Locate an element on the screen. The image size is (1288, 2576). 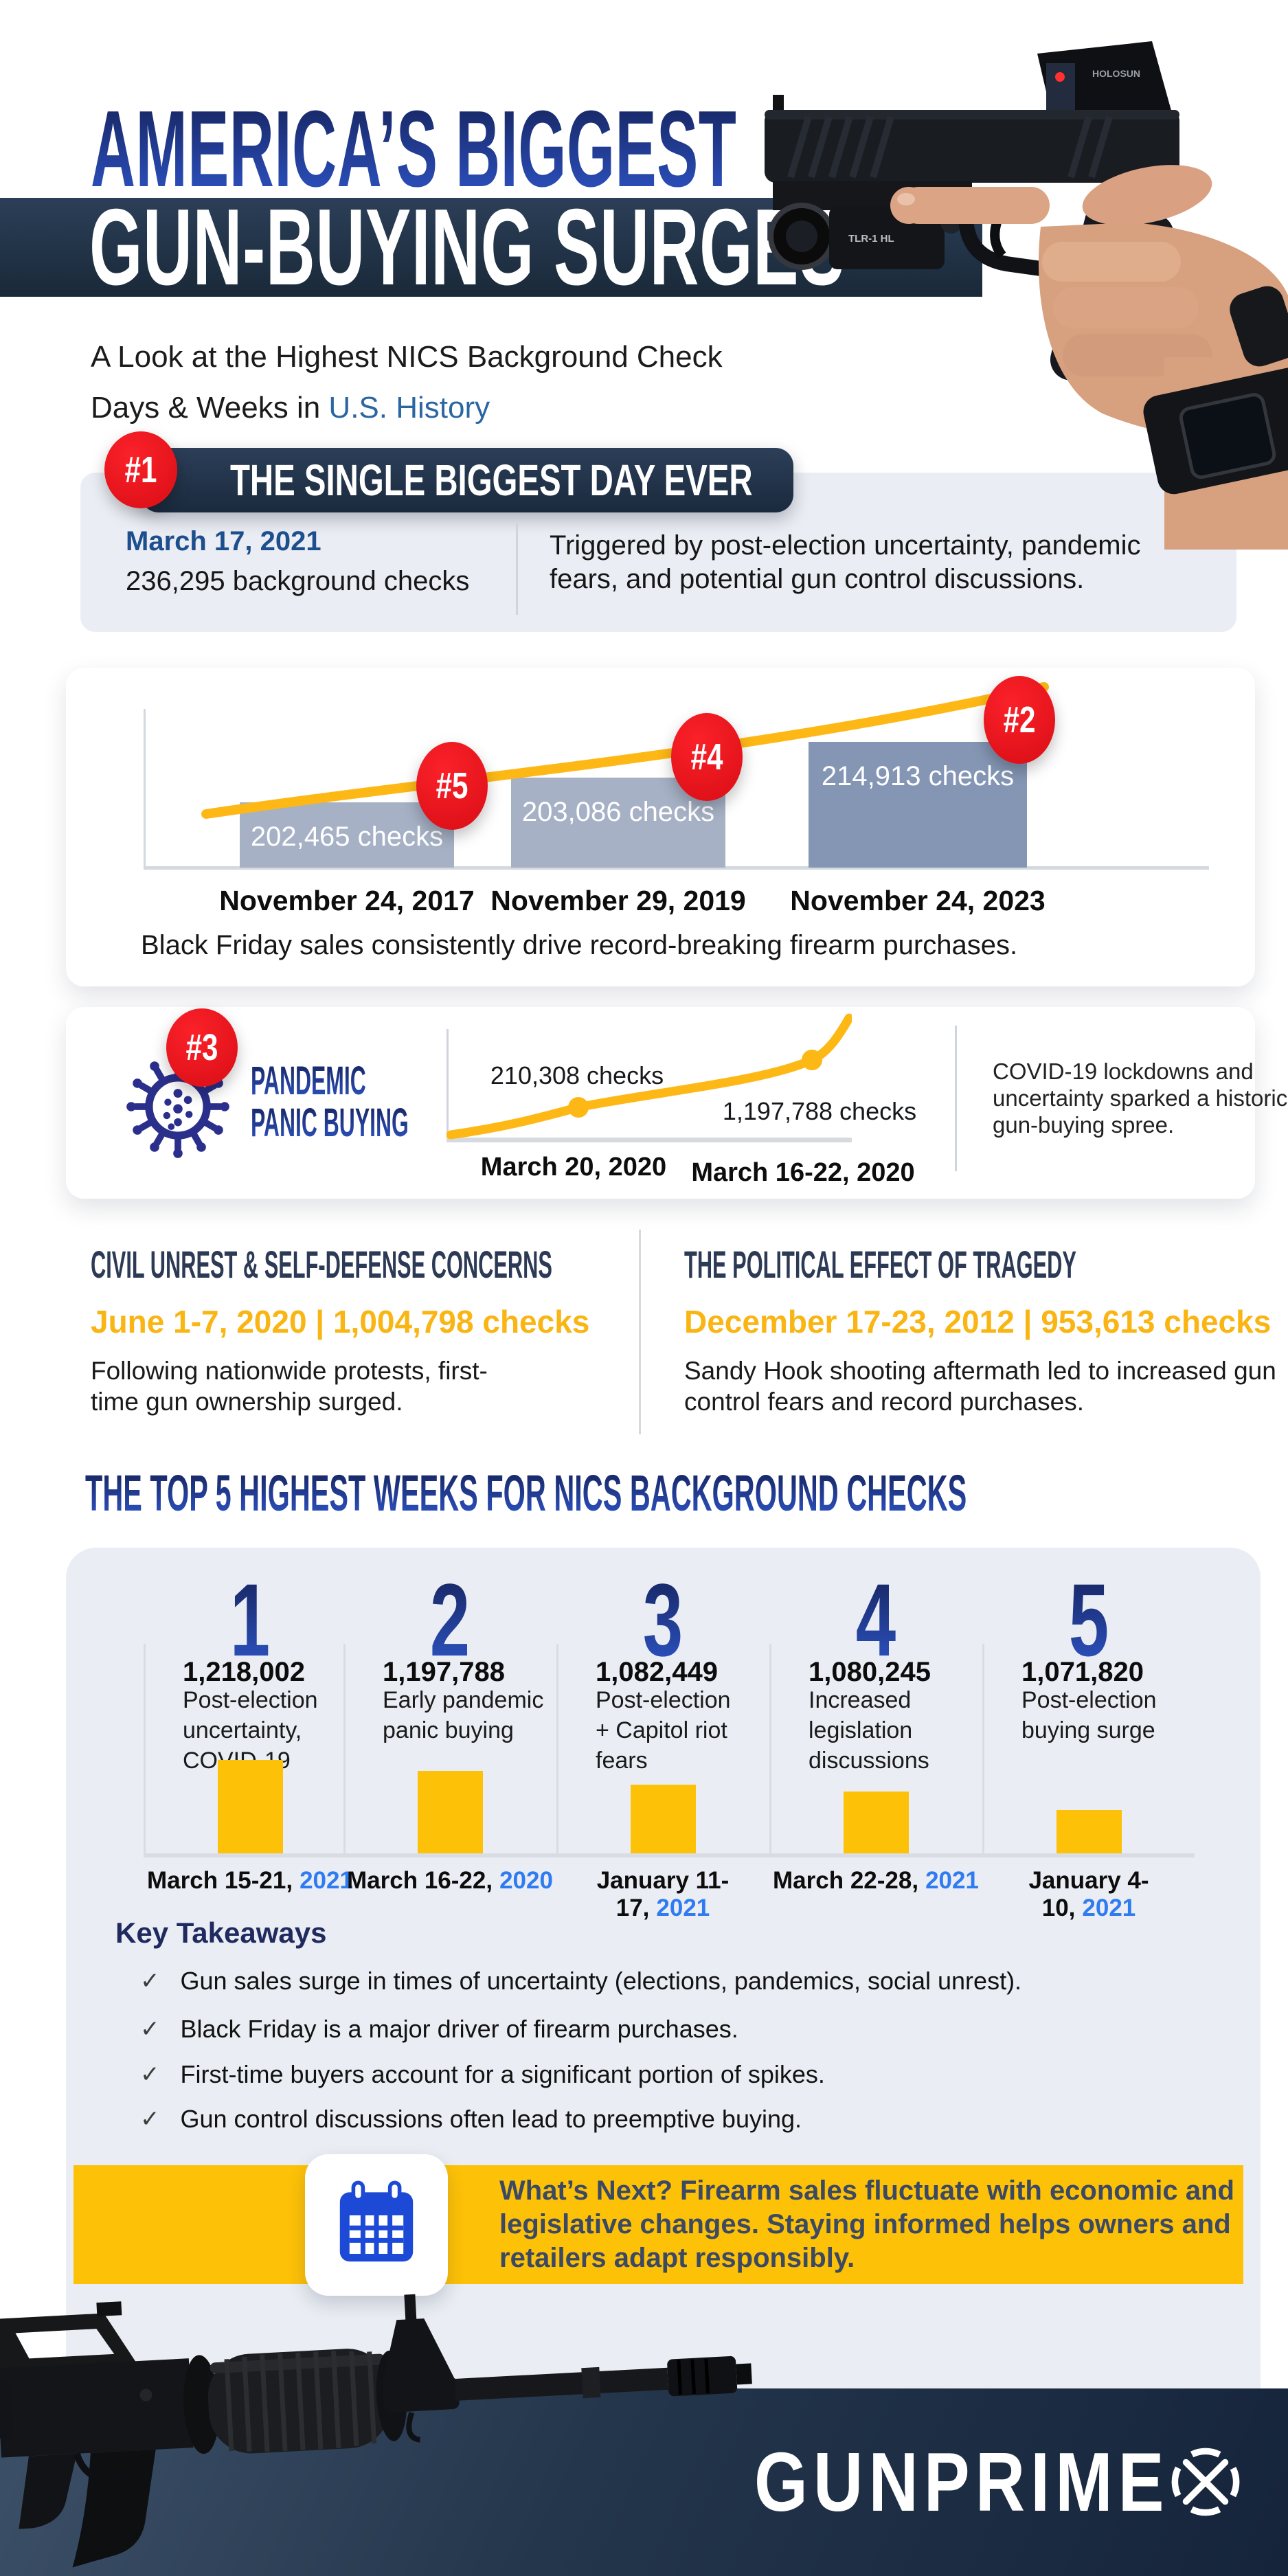
pandemic-card is located at coordinates (660, 1103).